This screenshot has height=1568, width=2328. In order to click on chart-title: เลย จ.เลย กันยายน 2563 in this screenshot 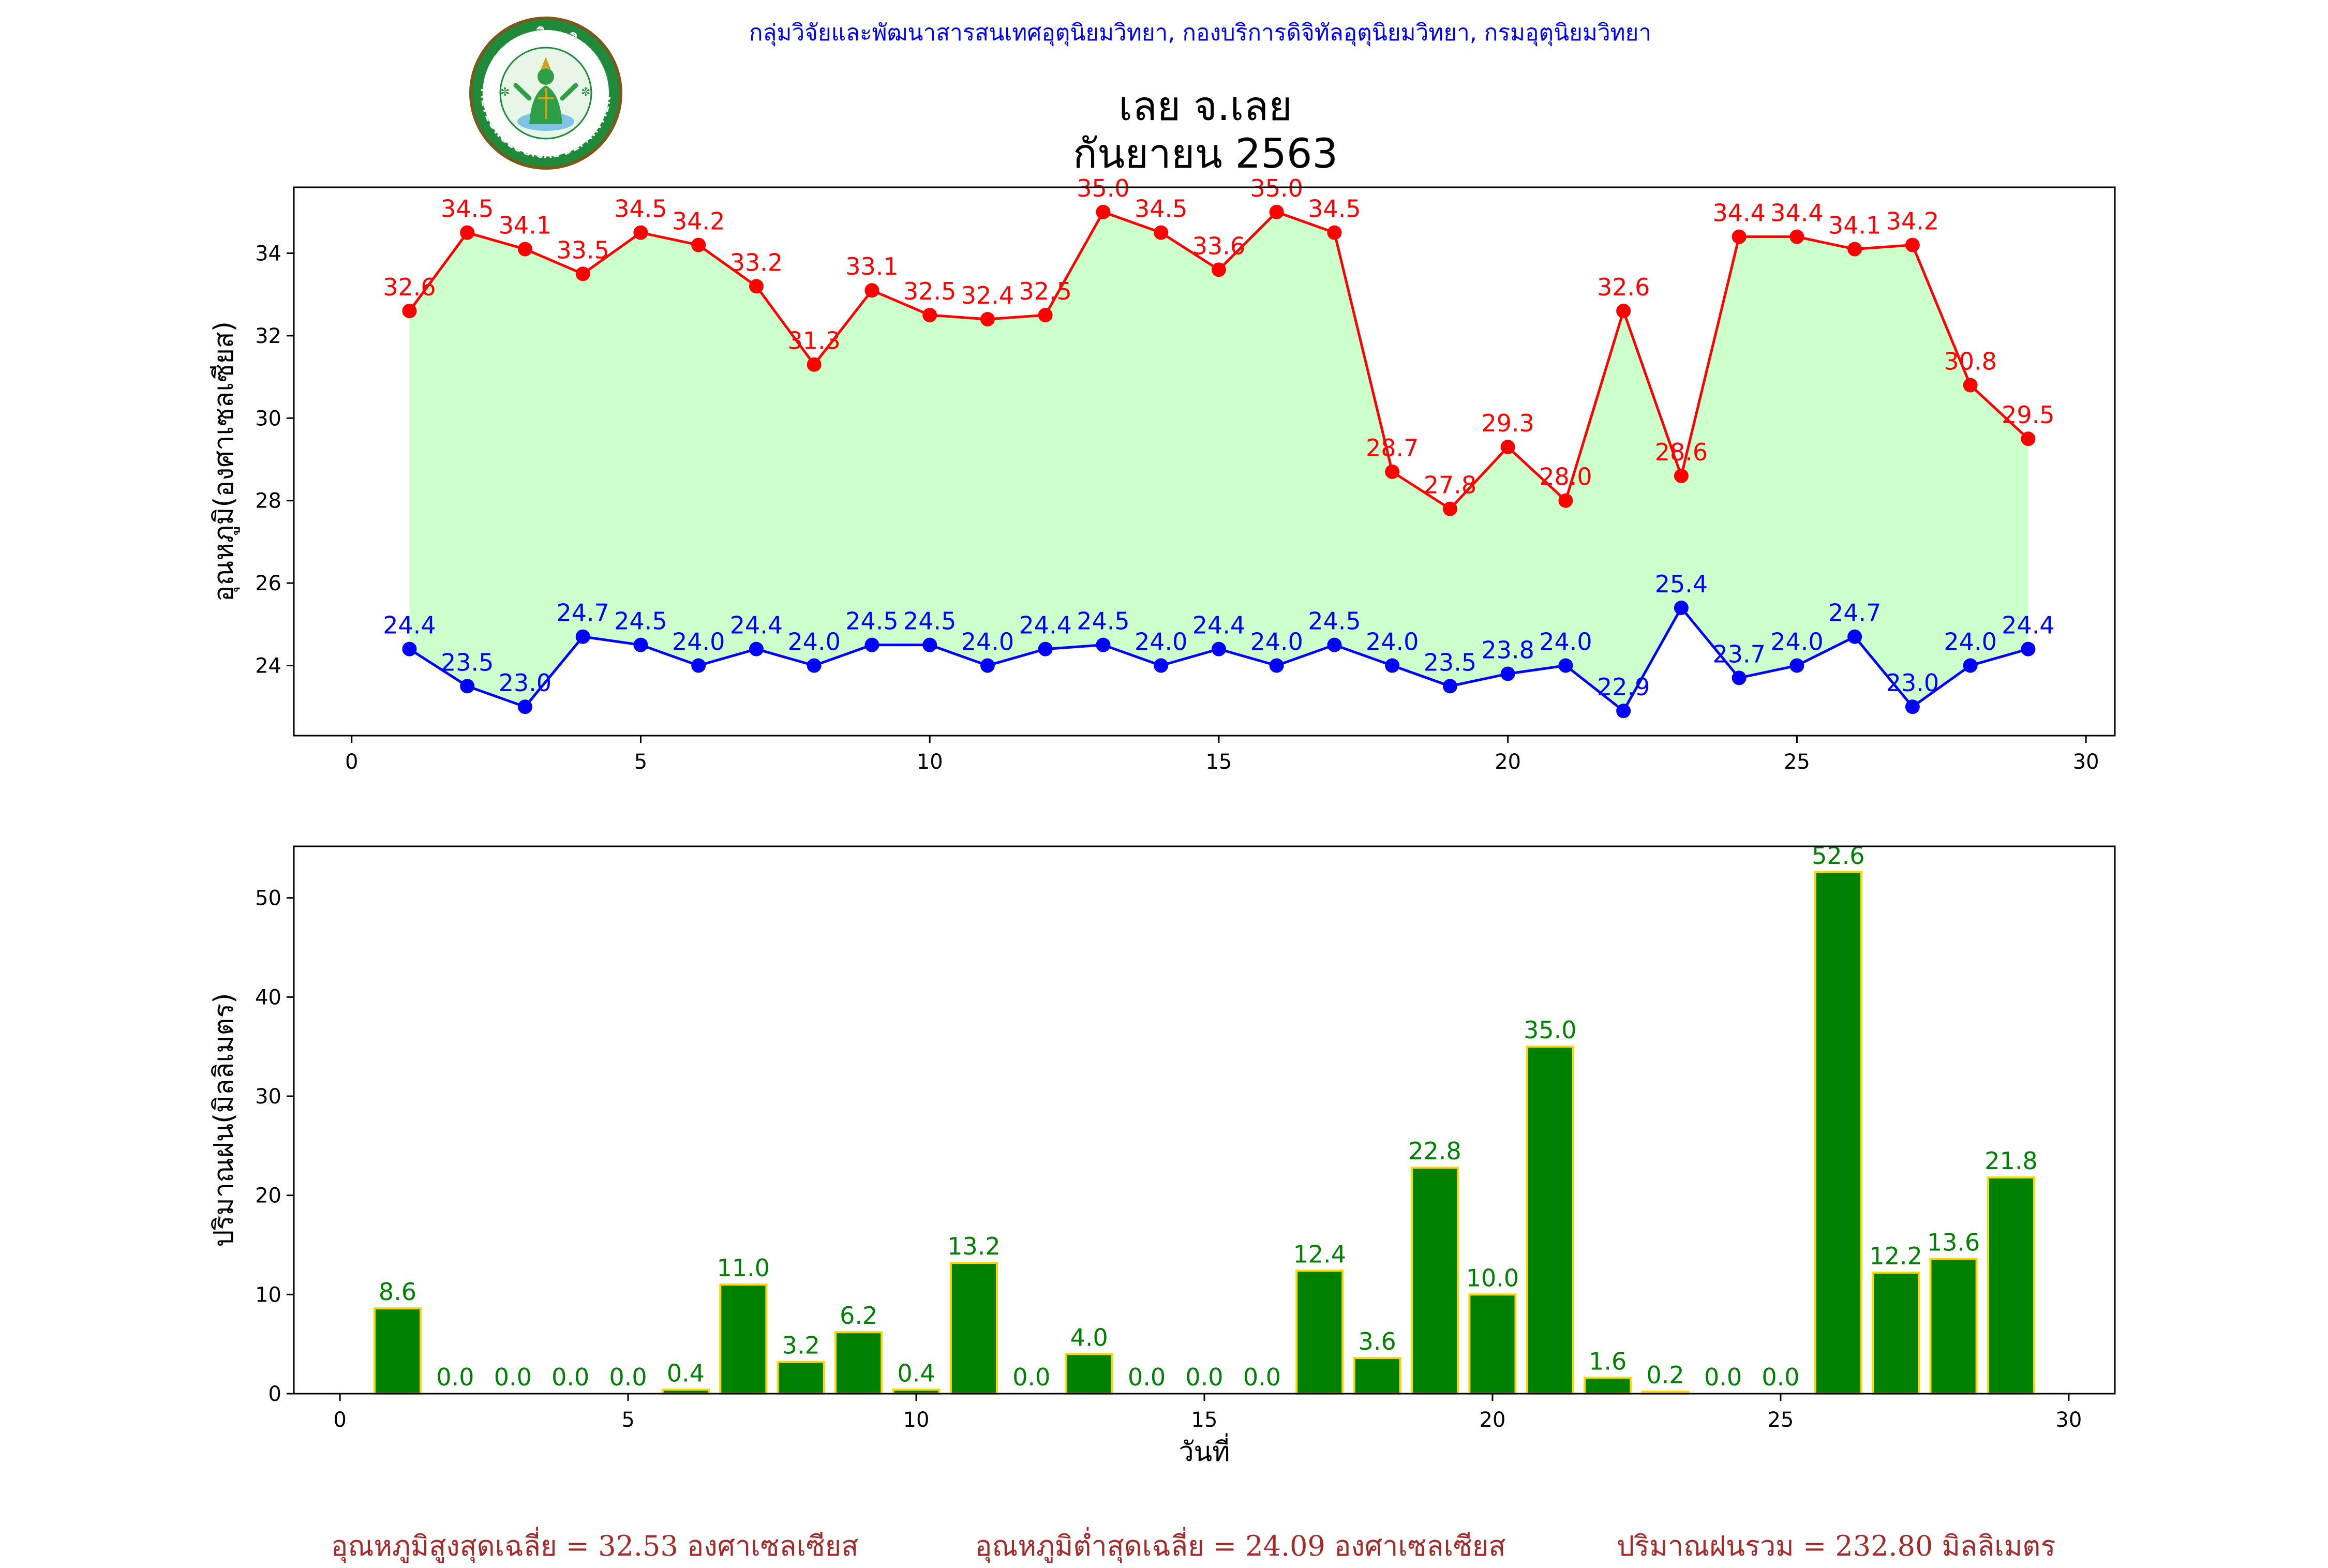, I will do `click(1205, 130)`.